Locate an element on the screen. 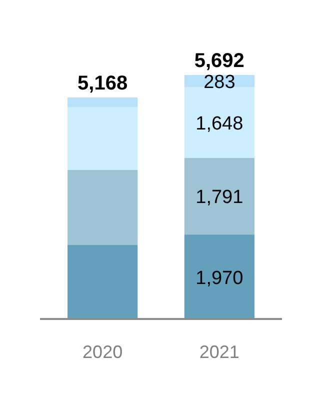 This screenshot has height=400, width=322. total-label: 5,168 is located at coordinates (103, 83).